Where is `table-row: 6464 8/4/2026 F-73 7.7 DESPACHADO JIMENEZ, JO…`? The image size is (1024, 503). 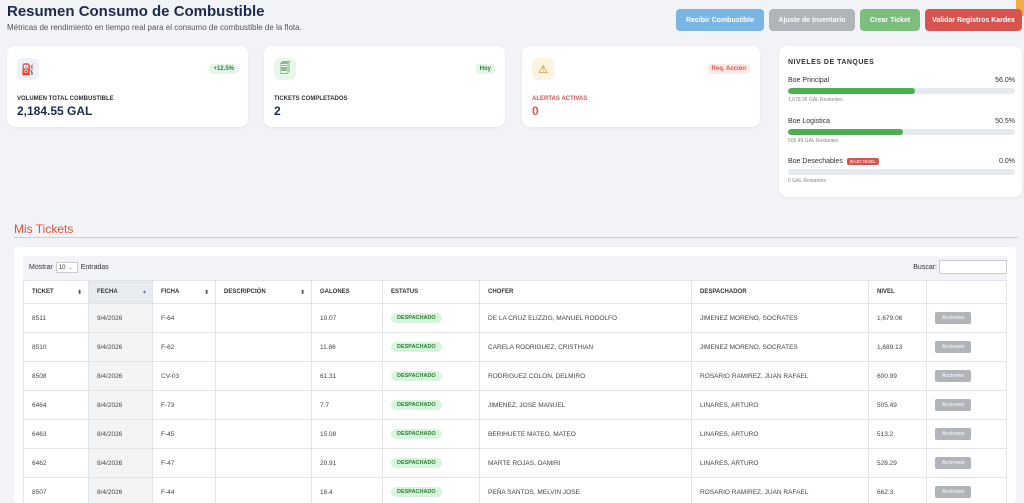
table-row: 6464 8/4/2026 F-73 7.7 DESPACHADO JIMENEZ, JO… is located at coordinates (515, 405).